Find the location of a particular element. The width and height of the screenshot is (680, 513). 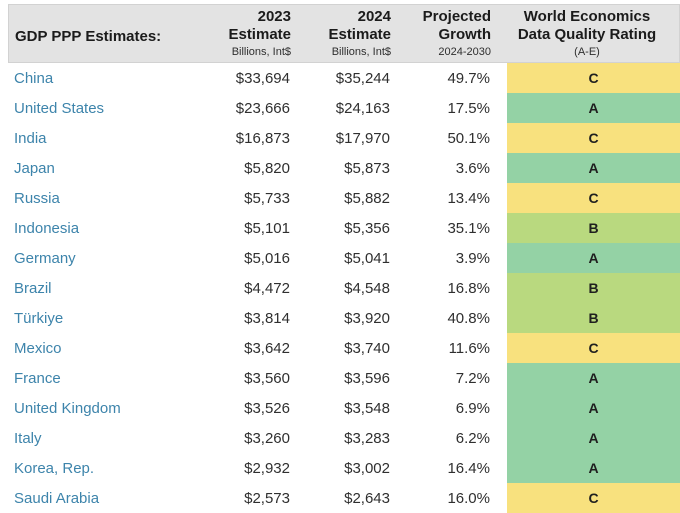

projected-growth-value: 11.6% is located at coordinates (469, 348).